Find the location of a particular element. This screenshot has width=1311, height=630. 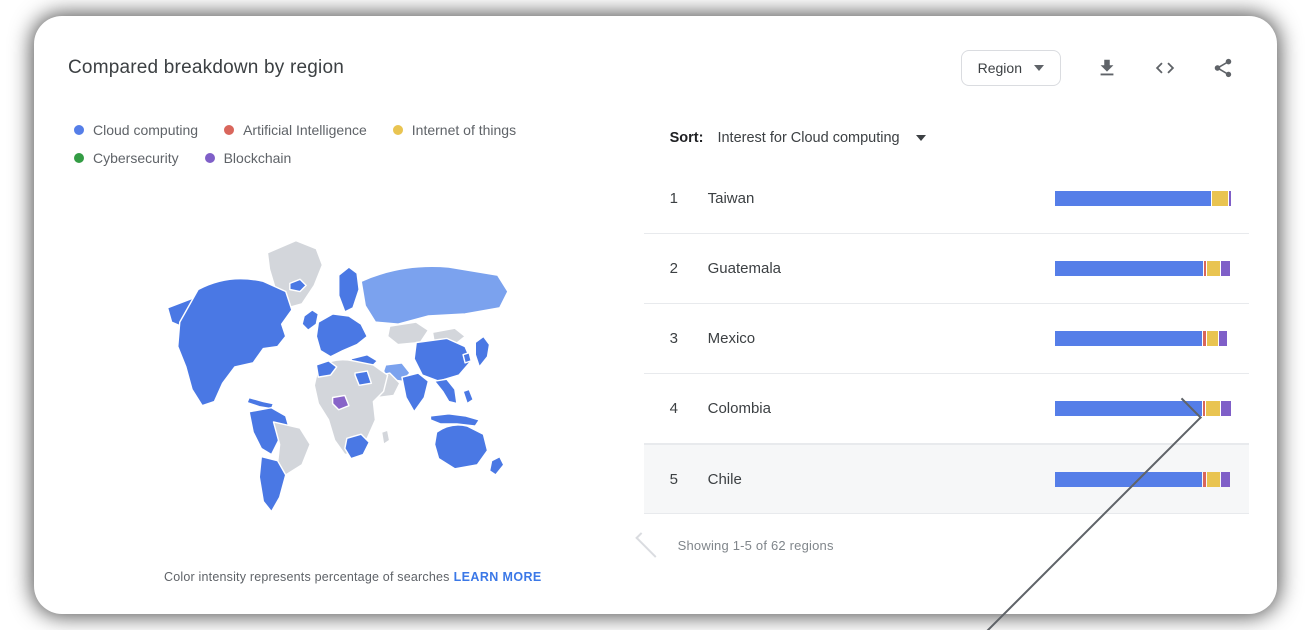

map-region-scandinavia is located at coordinates (348, 289).